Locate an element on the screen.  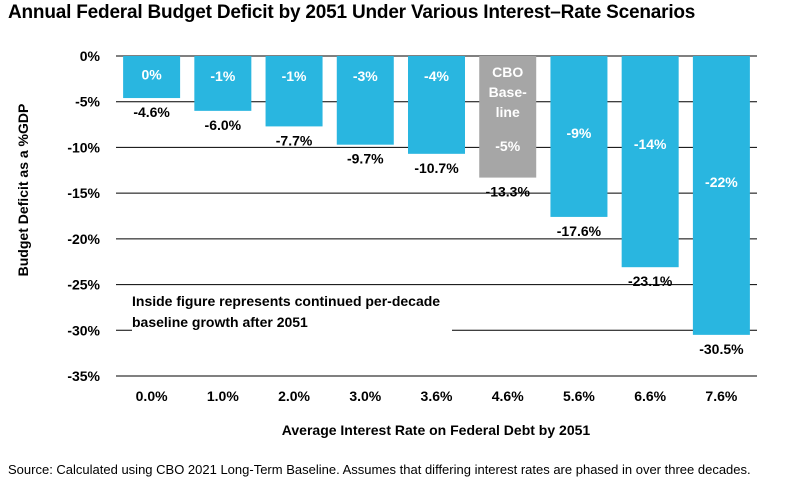
bar-value-label: -13.3% is located at coordinates (508, 192).